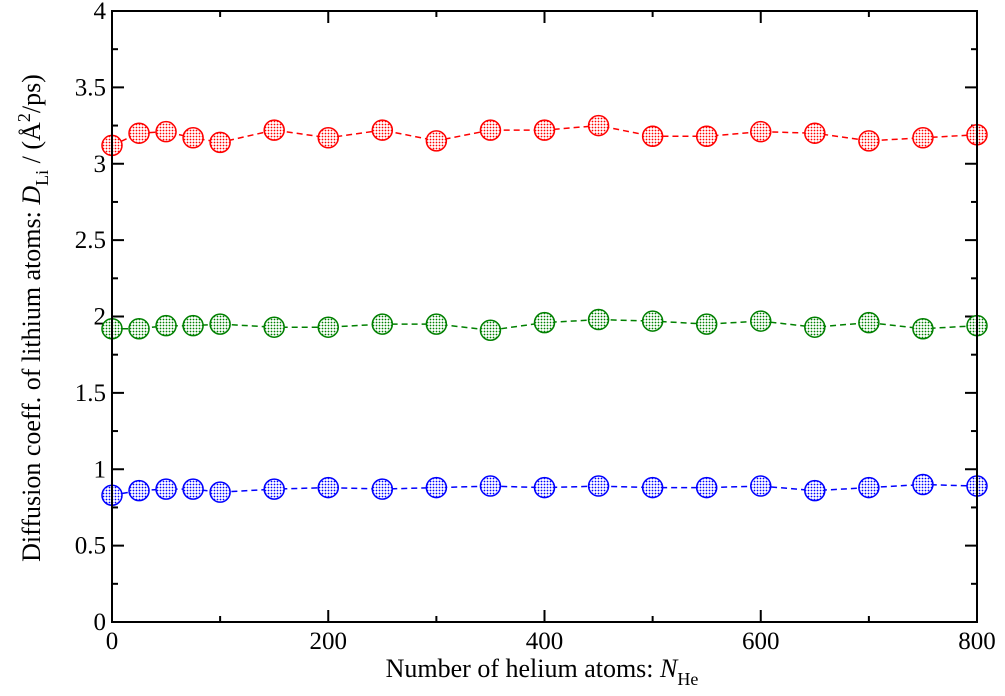 This screenshot has height=696, width=1005. I want to click on x-tick-label: 600, so click(761, 641).